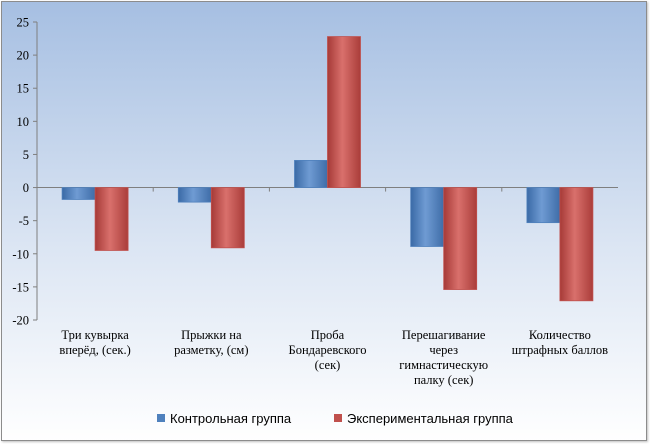 This screenshot has width=650, height=444. I want to click on category-label-3: Проба Бондаревского (сек), so click(328, 350).